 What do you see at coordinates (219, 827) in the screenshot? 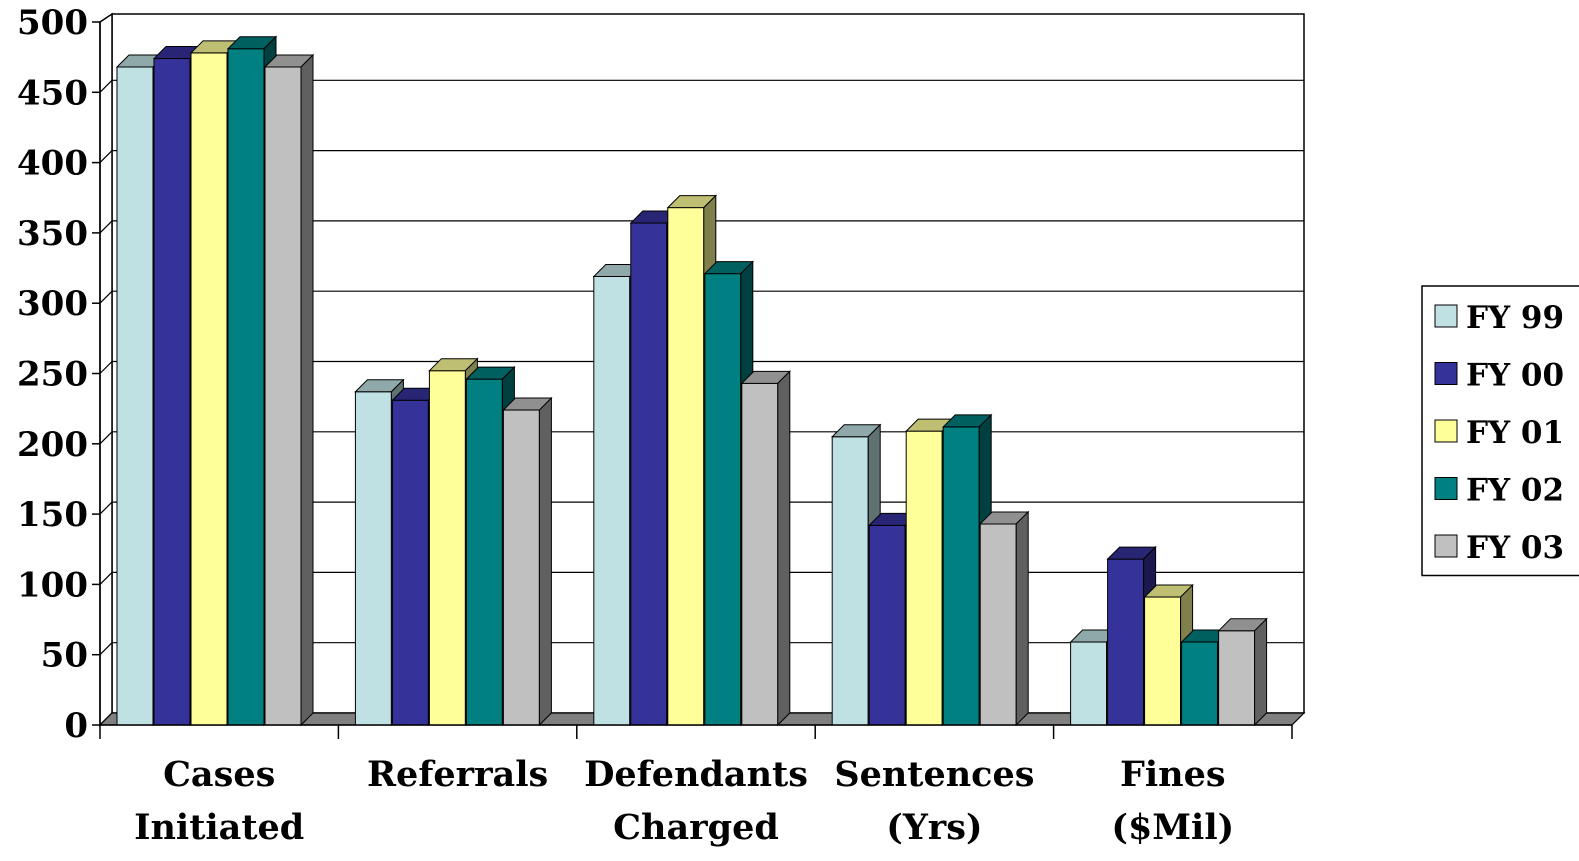
I see `x-category-label: Initiated` at bounding box center [219, 827].